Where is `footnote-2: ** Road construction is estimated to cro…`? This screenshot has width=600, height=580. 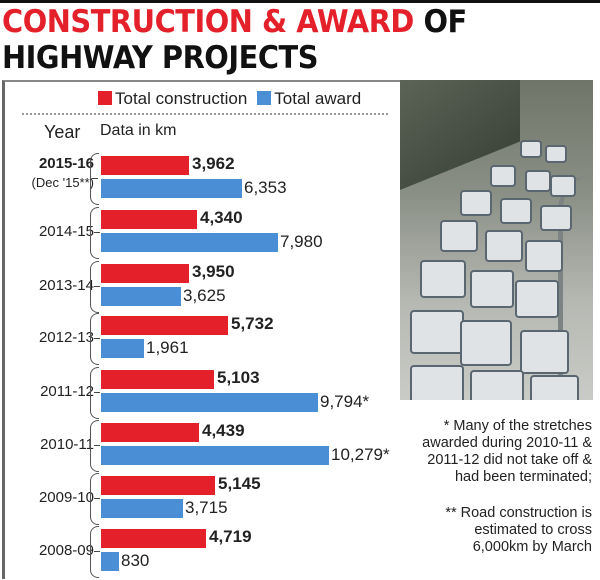 footnote-2: ** Road construction is estimated to cro… is located at coordinates (518, 530).